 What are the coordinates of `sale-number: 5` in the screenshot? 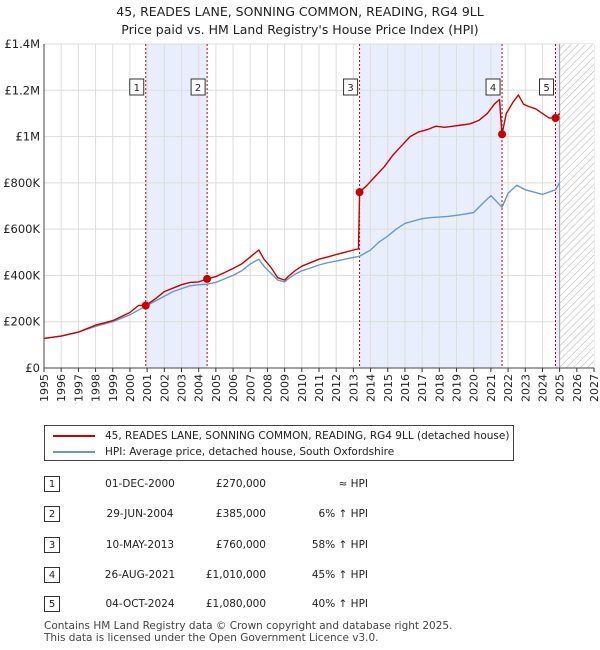 It's located at (52, 604).